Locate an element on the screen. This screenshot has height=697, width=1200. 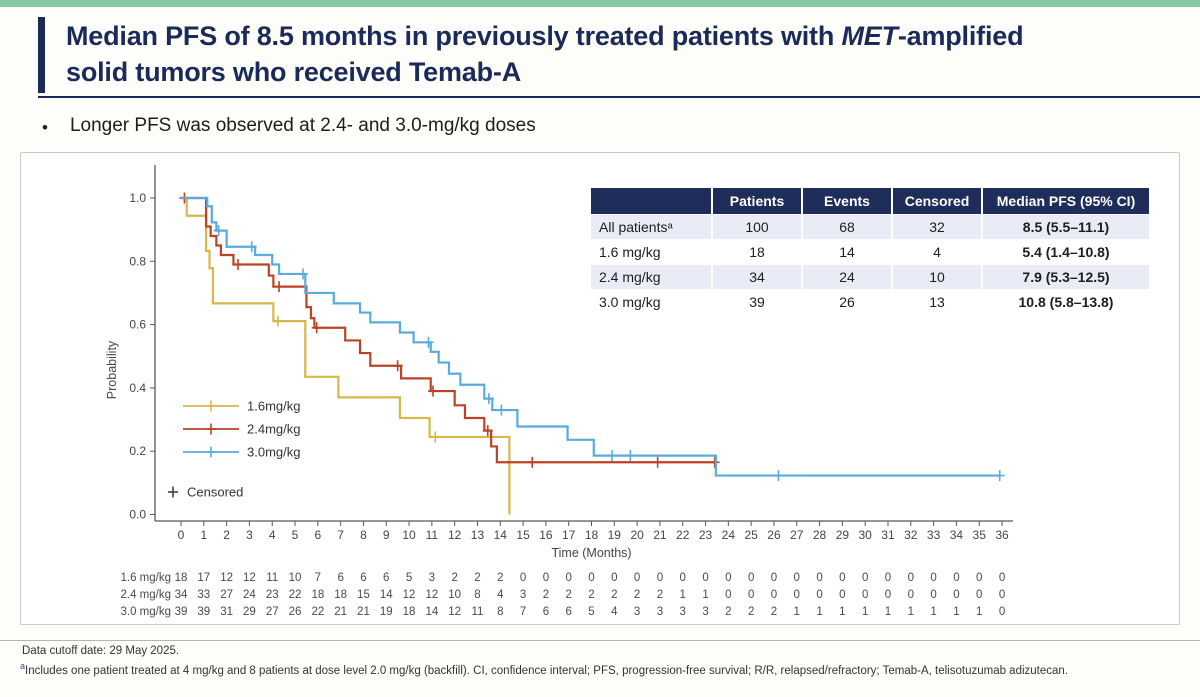
at-risk-value: 21 is located at coordinates (363, 612).